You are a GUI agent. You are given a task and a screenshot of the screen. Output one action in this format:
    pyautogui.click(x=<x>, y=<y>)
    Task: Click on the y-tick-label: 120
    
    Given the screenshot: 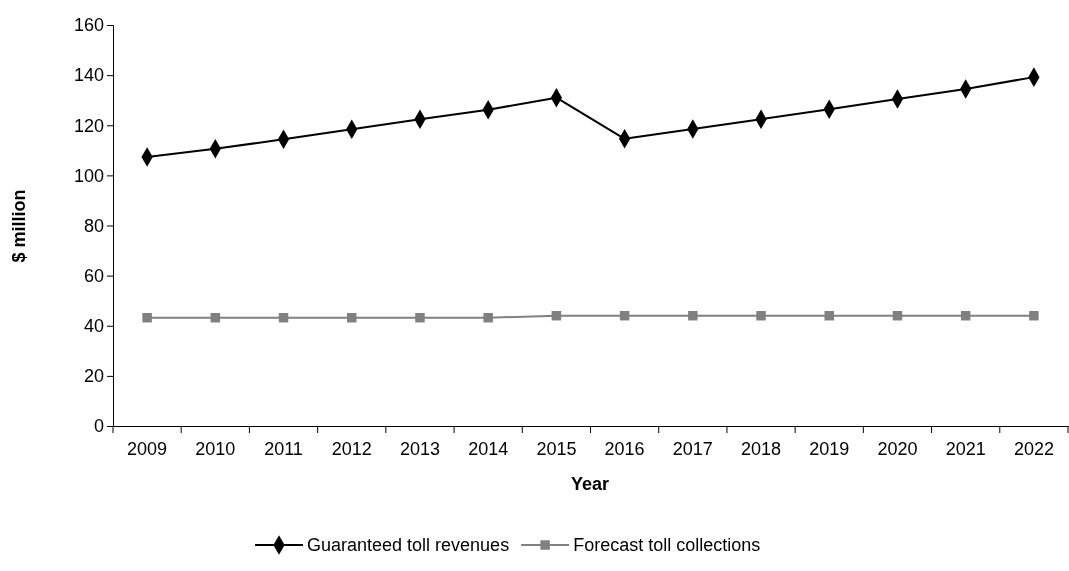 What is the action you would take?
    pyautogui.click(x=88, y=125)
    